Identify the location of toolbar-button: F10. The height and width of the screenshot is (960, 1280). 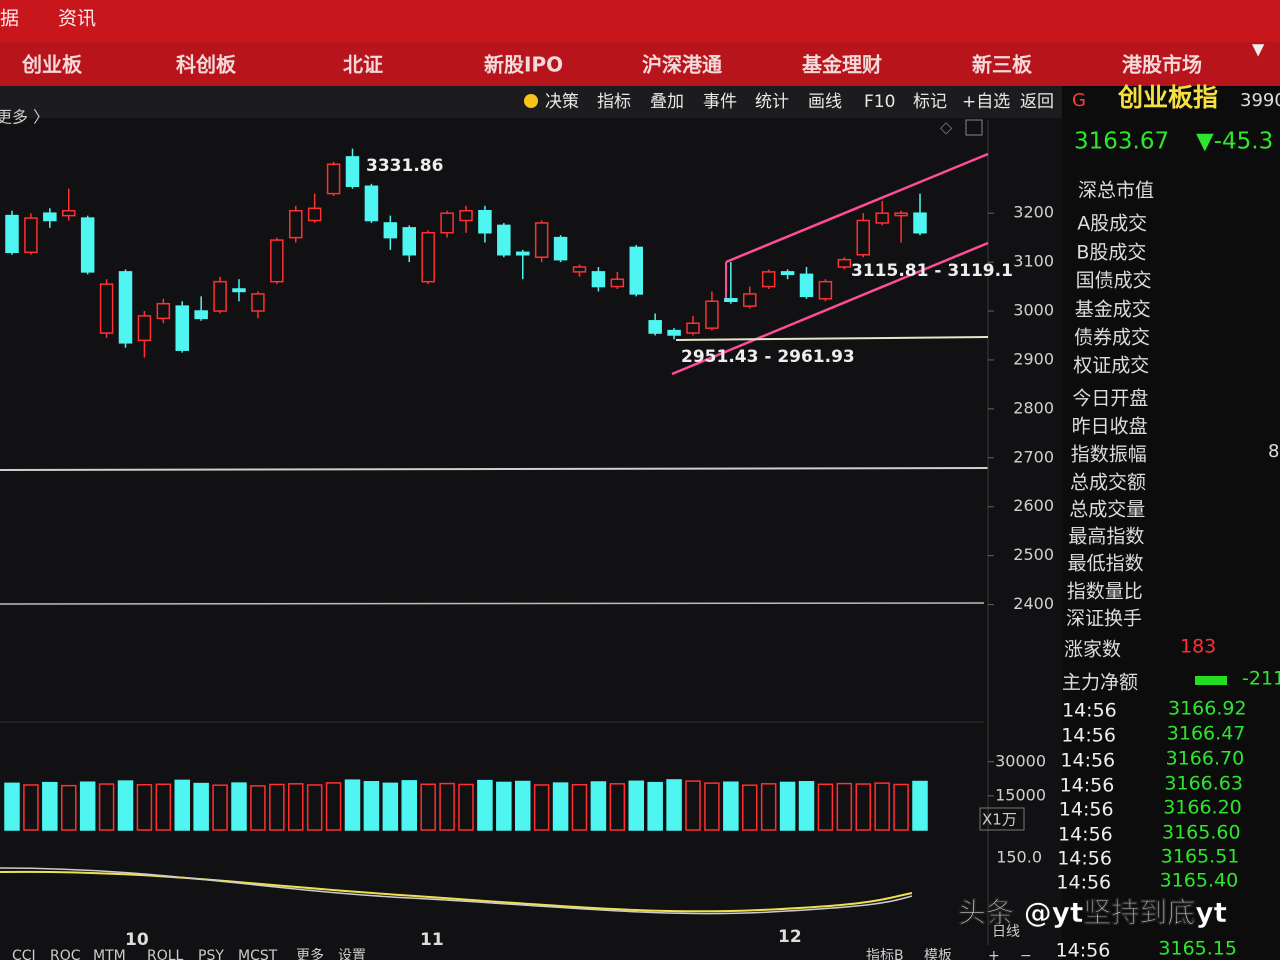
(879, 102).